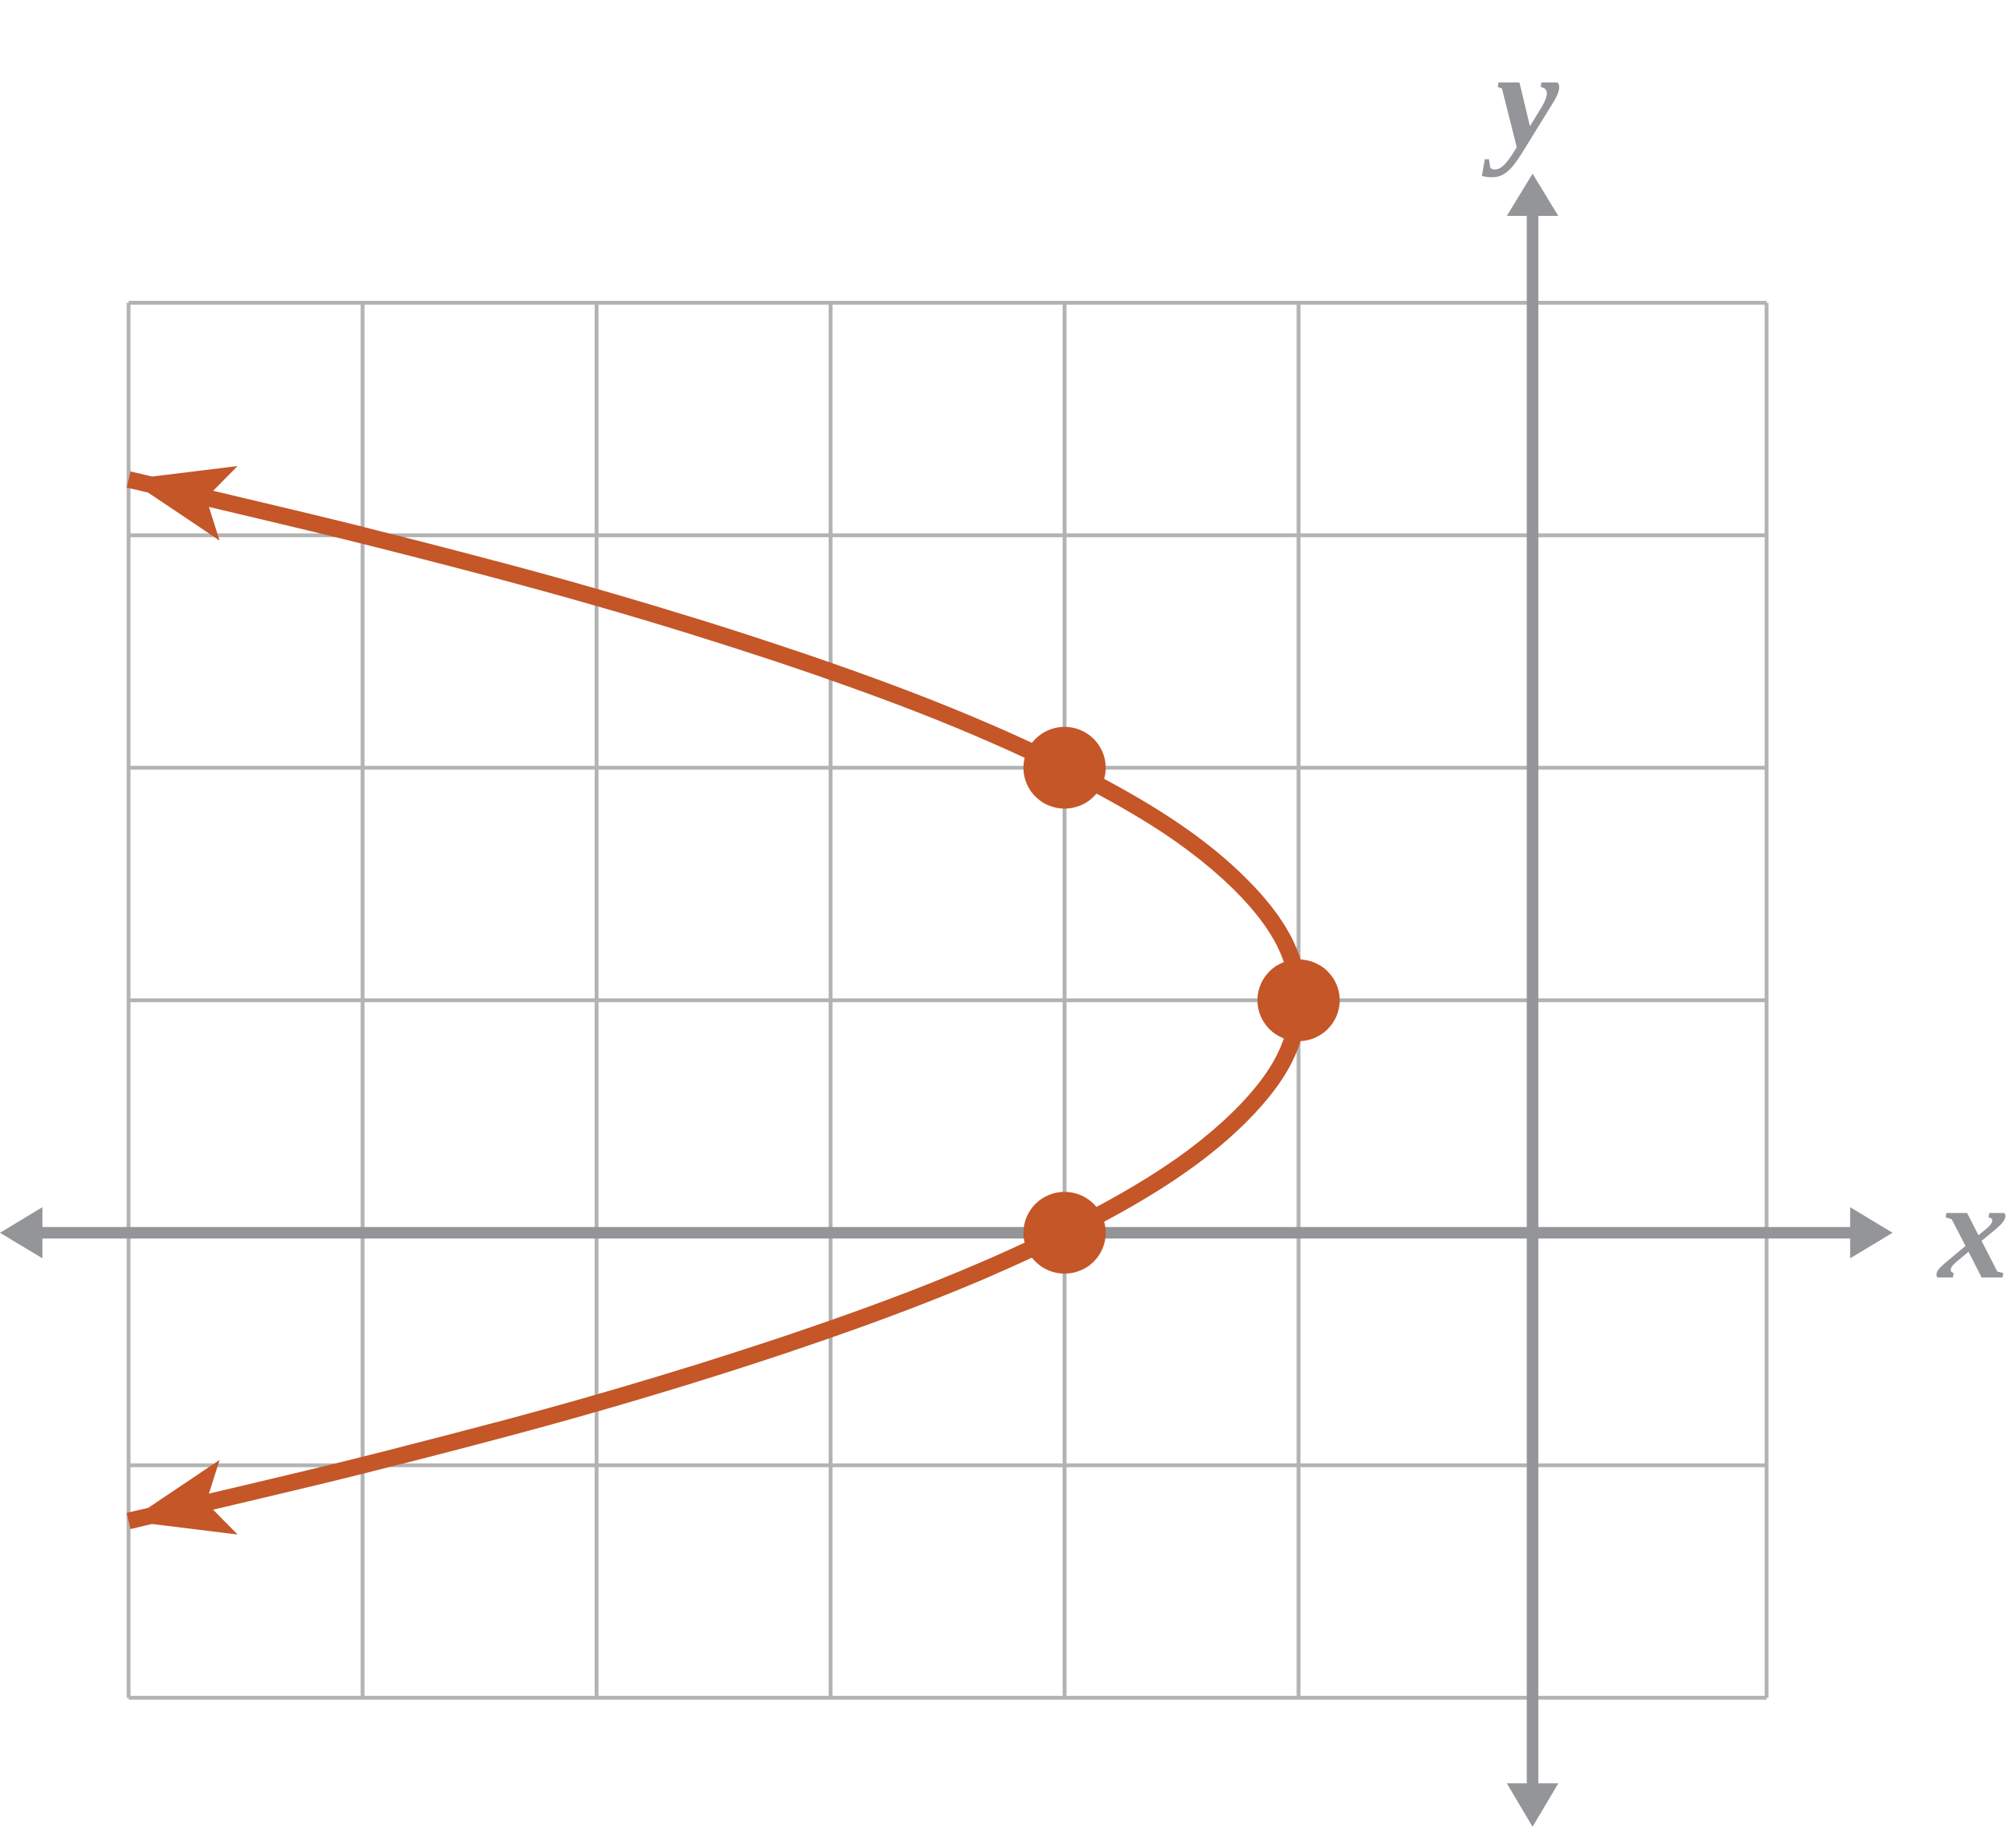 The width and height of the screenshot is (2016, 1837). What do you see at coordinates (1520, 100) in the screenshot?
I see `y-axis-label: y` at bounding box center [1520, 100].